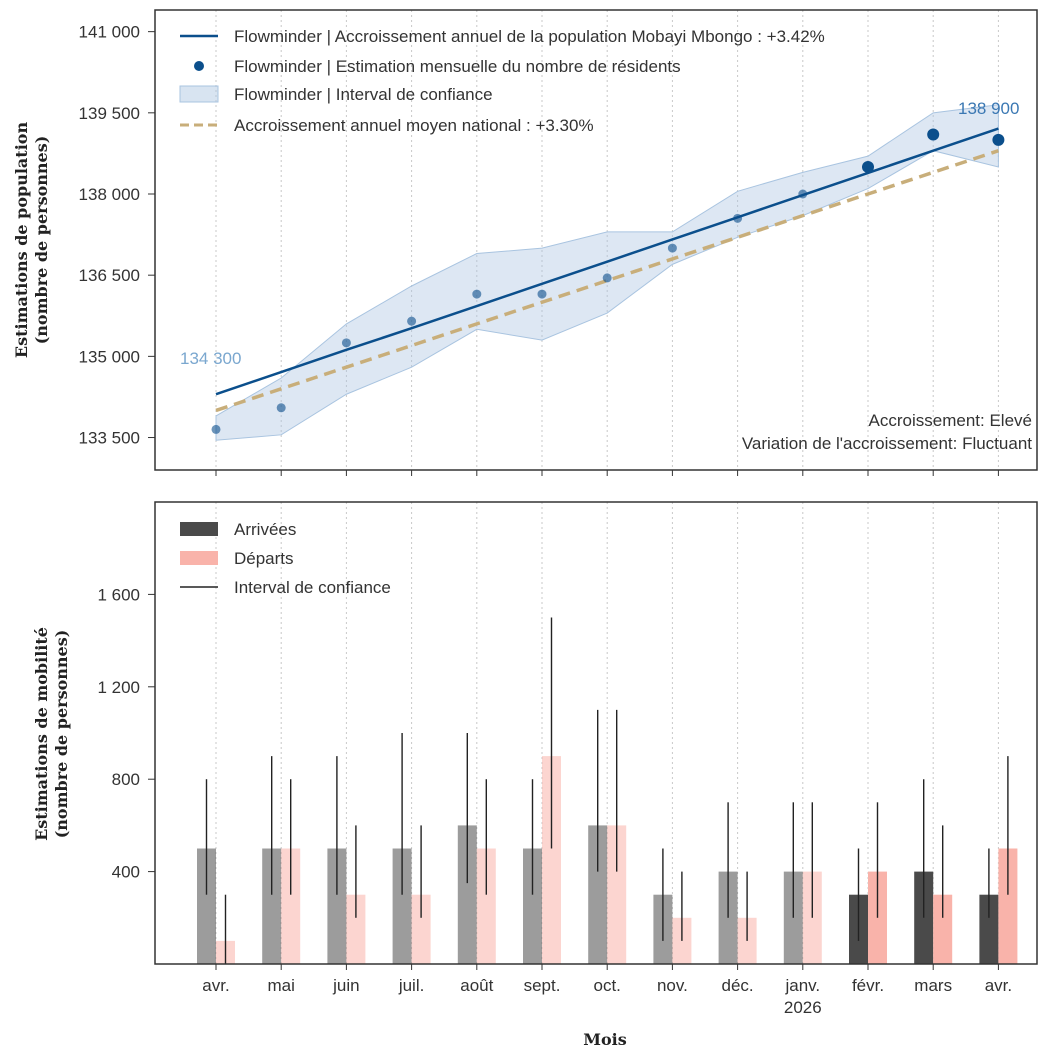 This screenshot has width=1047, height=1050. What do you see at coordinates (280, 985) in the screenshot?
I see `month-tick-label: mai` at bounding box center [280, 985].